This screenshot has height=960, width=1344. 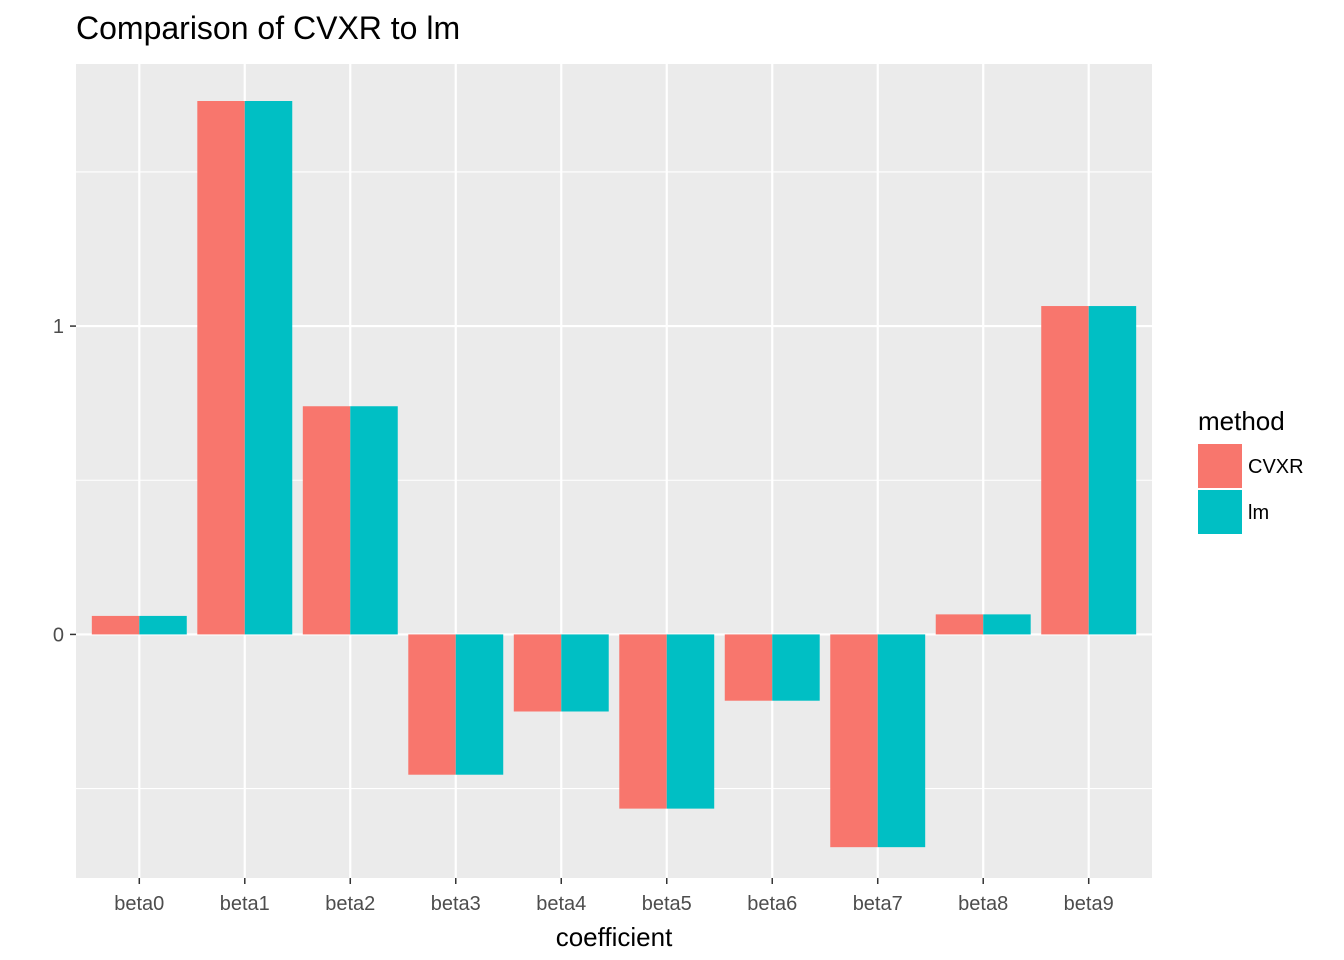 What do you see at coordinates (1065, 470) in the screenshot?
I see `bar-cvxr-beta9` at bounding box center [1065, 470].